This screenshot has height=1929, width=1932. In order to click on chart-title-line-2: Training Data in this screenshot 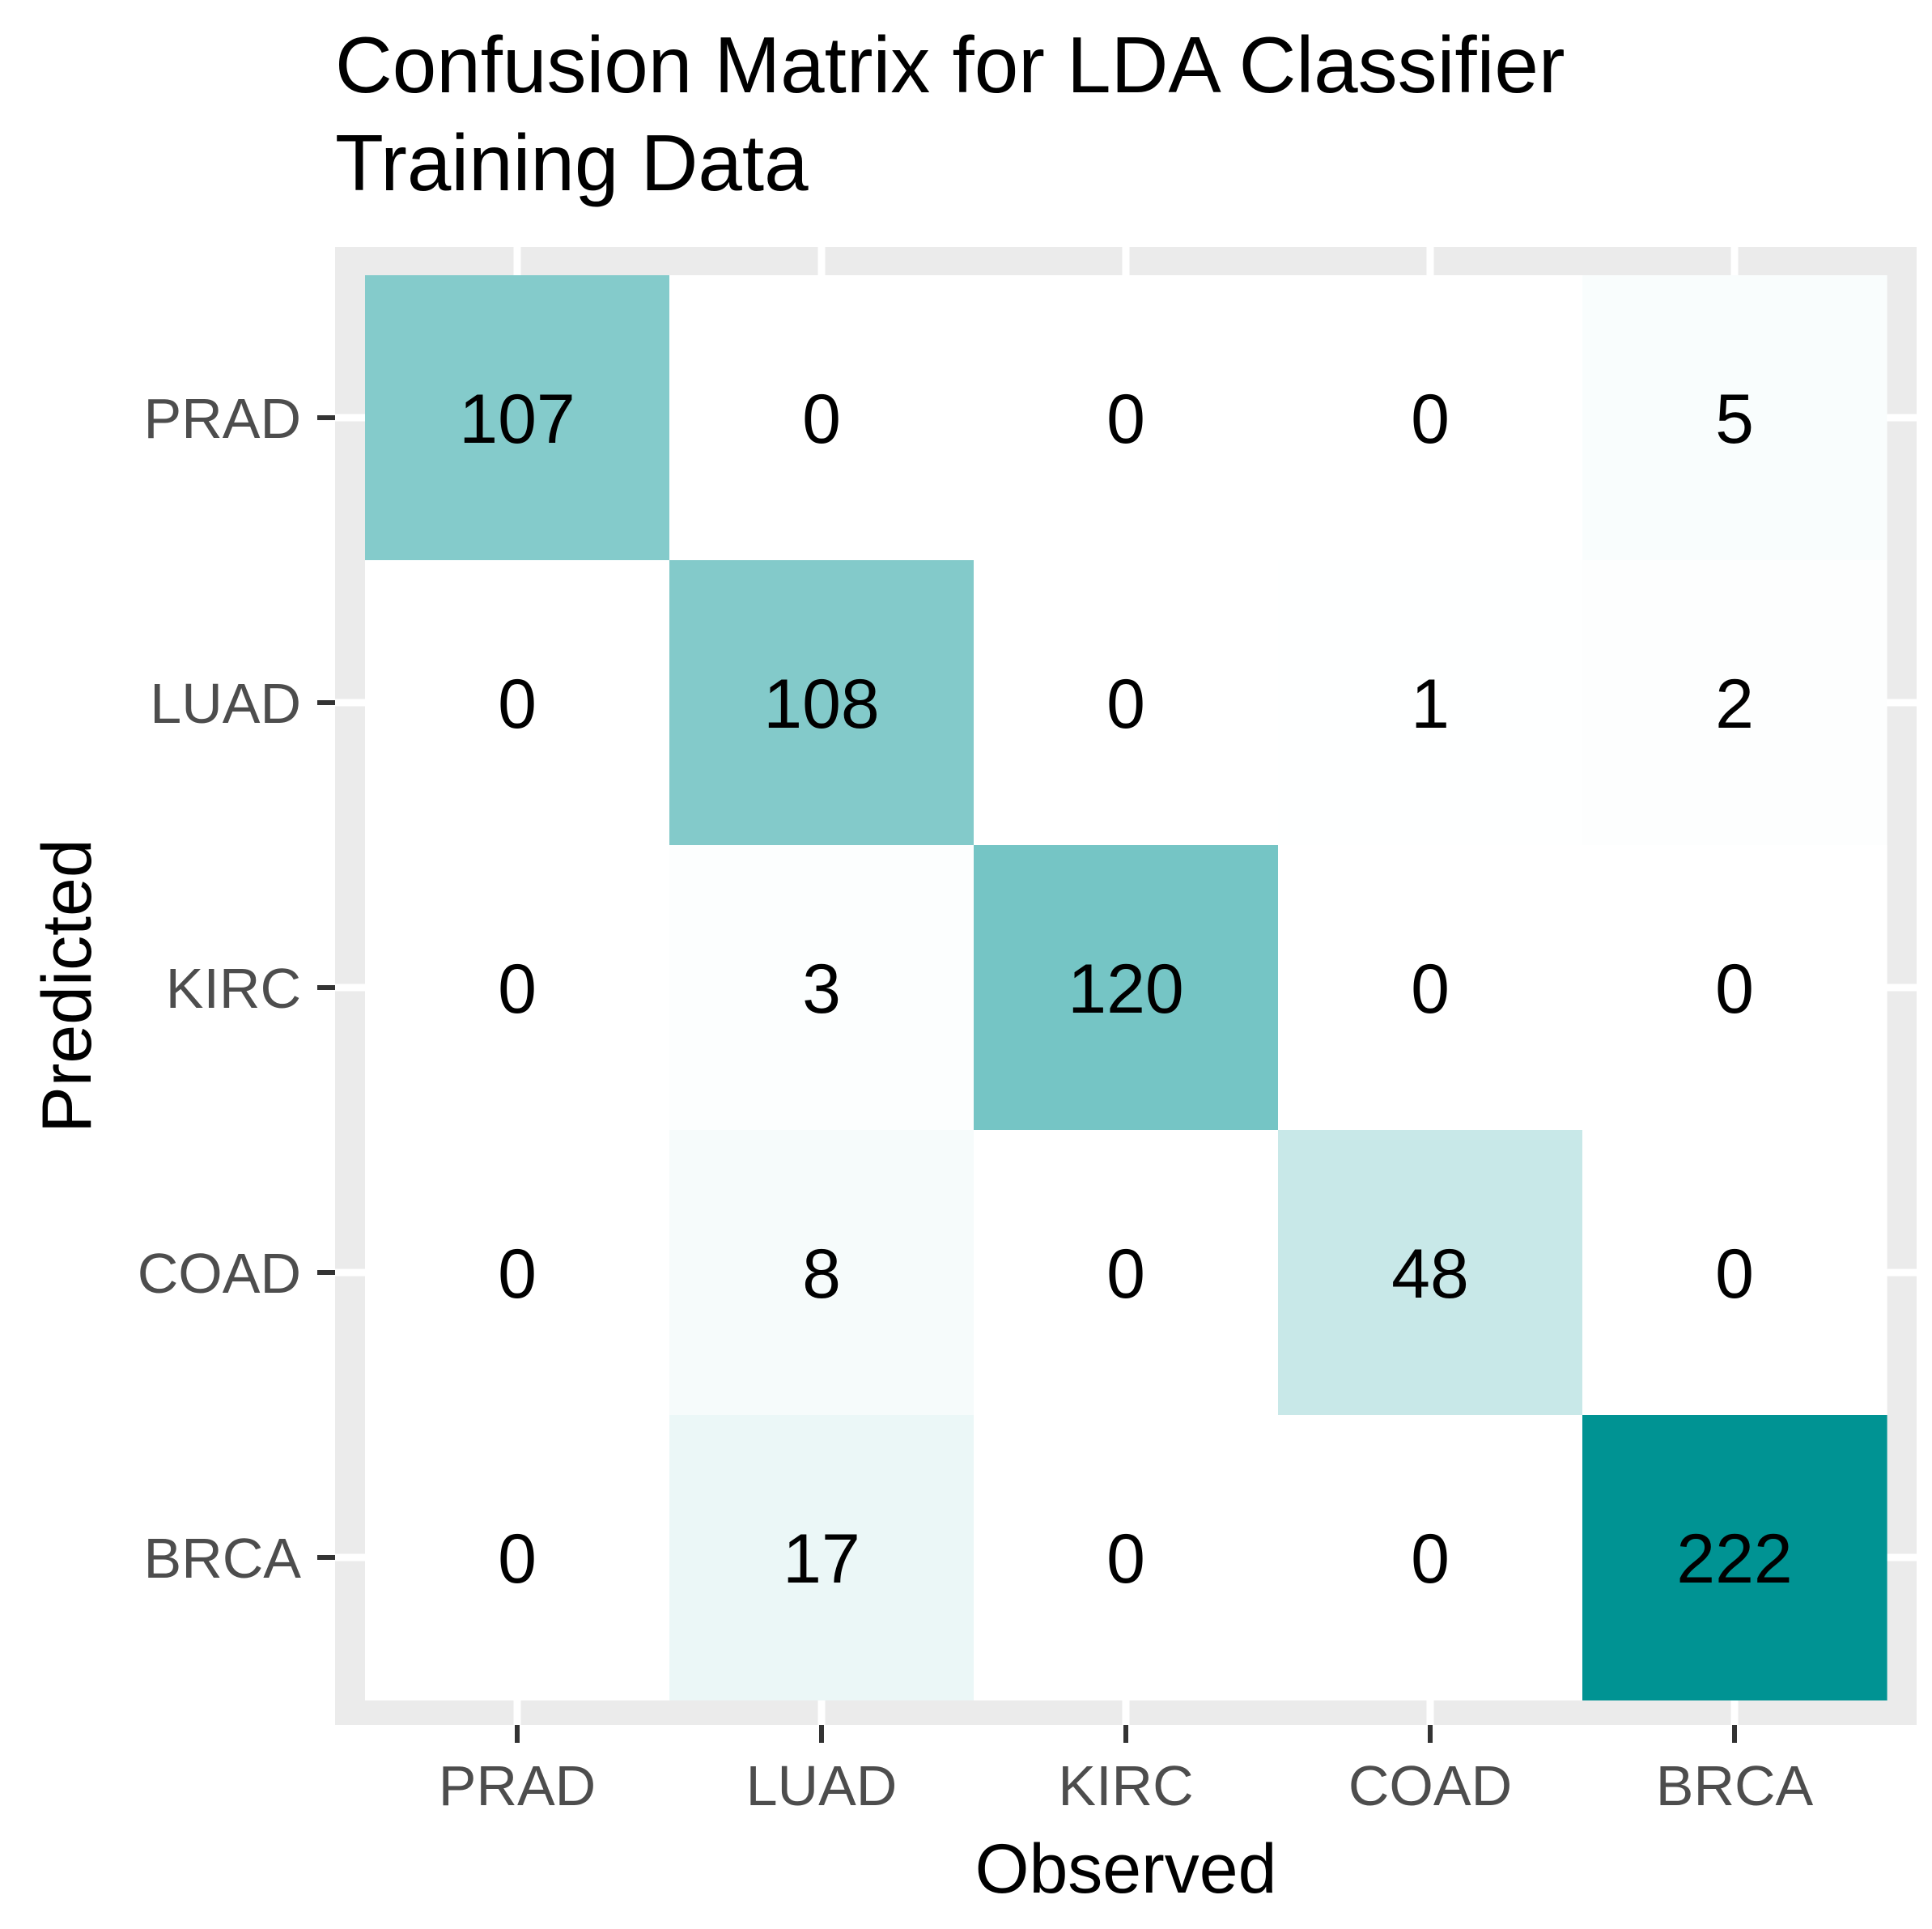, I will do `click(572, 163)`.